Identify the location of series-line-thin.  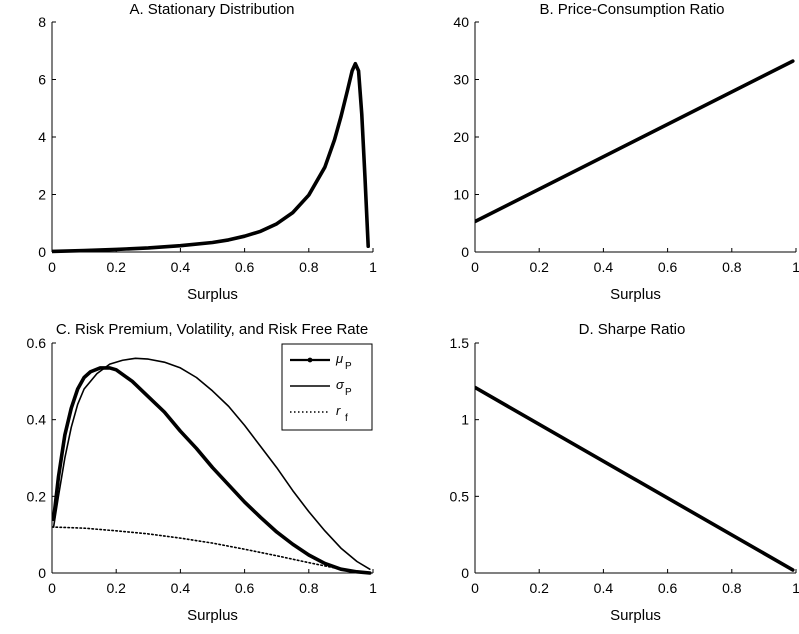
(211, 463).